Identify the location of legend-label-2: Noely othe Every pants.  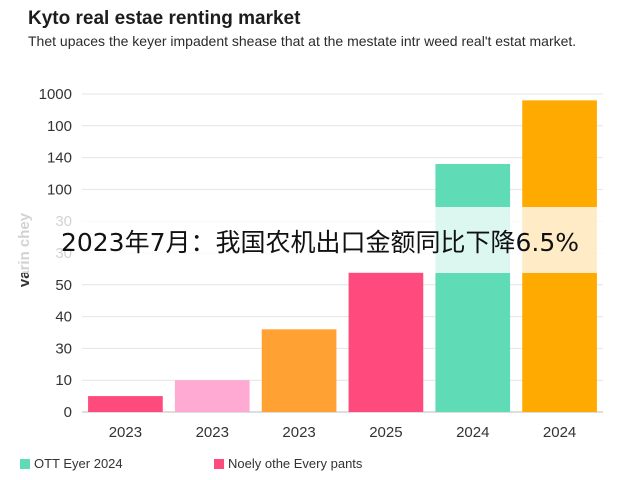
(295, 463).